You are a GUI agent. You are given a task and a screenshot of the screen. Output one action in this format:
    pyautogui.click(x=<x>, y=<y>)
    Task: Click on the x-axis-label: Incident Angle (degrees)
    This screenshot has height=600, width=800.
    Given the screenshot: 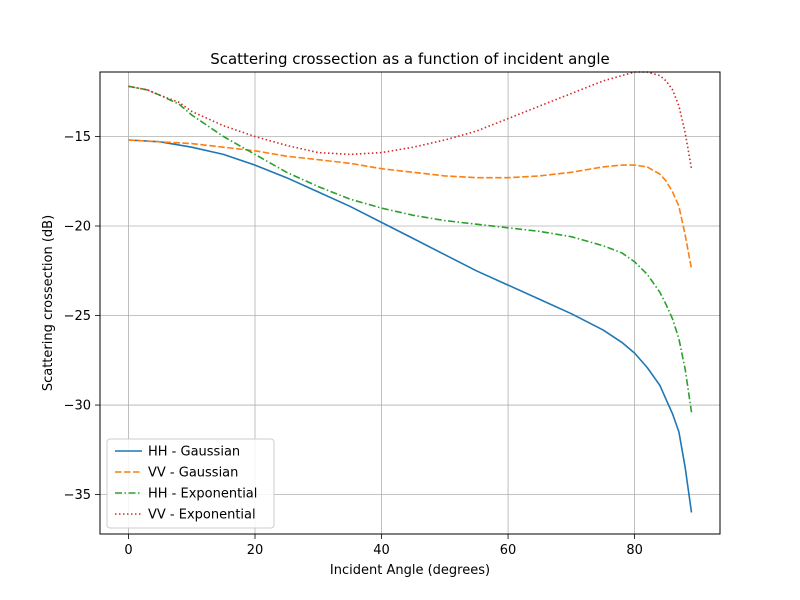 What is the action you would take?
    pyautogui.click(x=410, y=570)
    